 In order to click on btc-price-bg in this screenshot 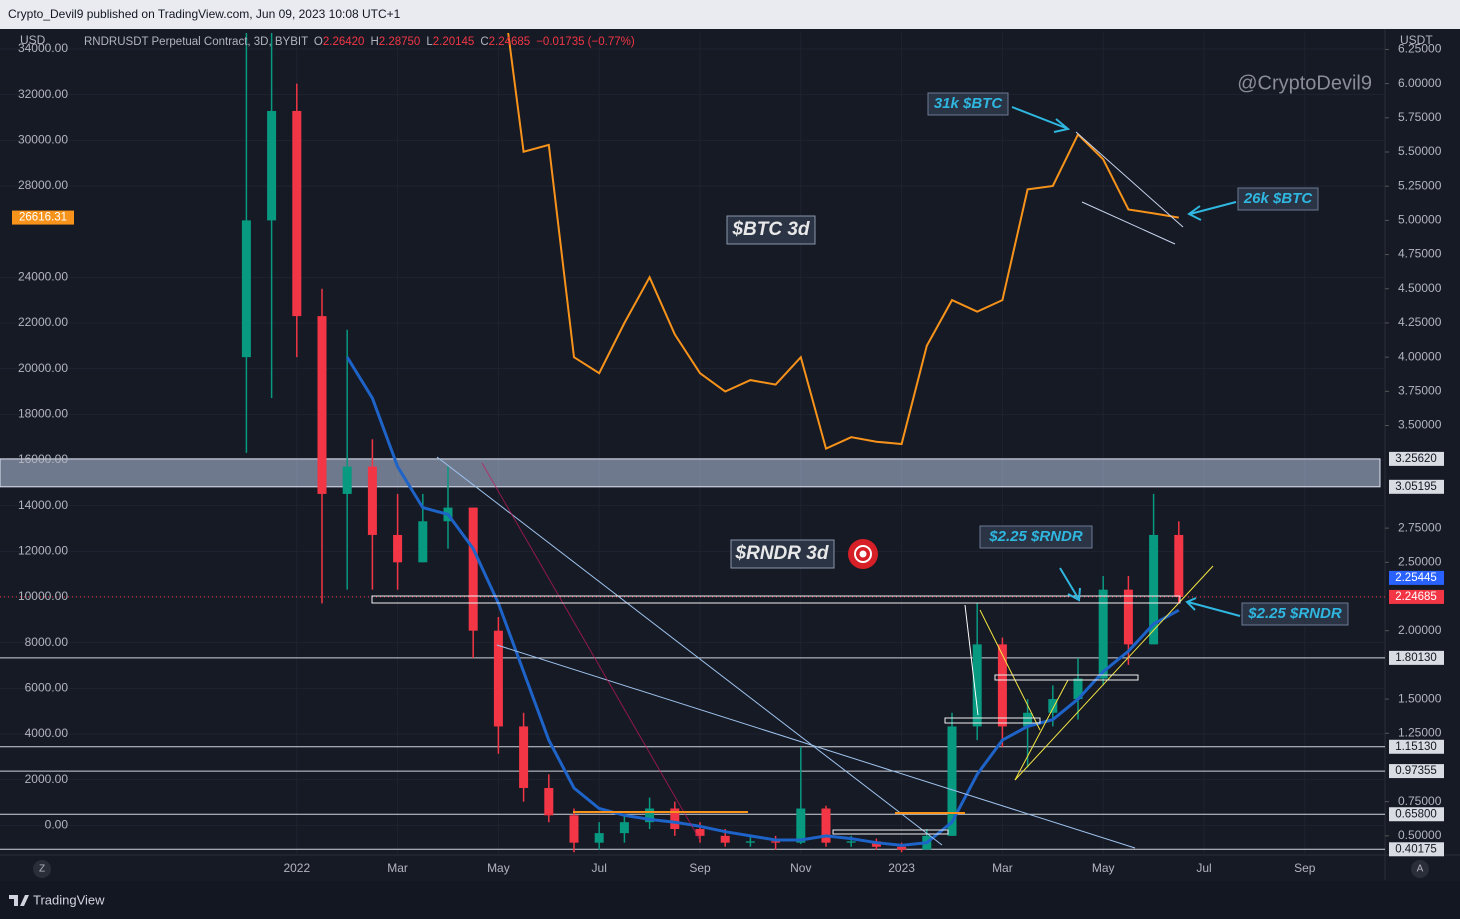, I will do `click(43, 217)`.